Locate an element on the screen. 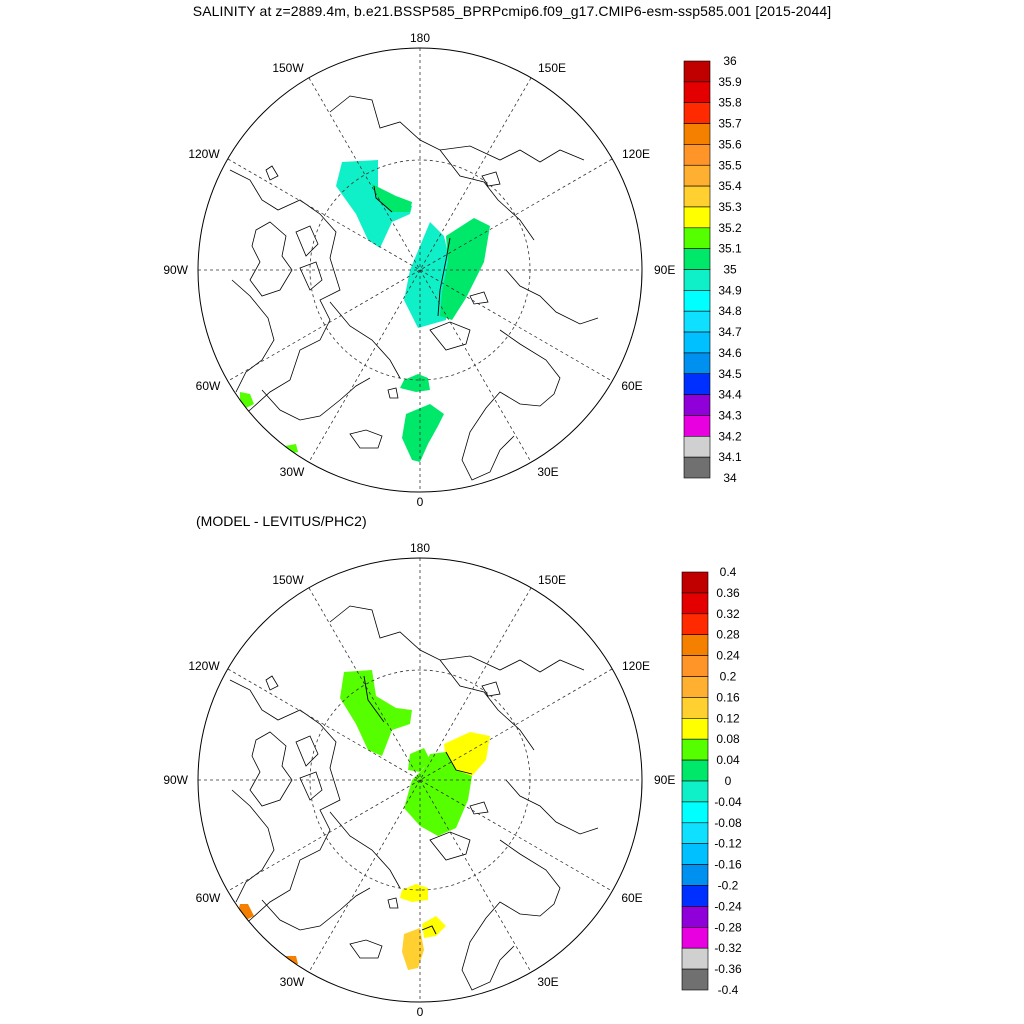 The image size is (1024, 1024). top-colorbar-label-15: 34.5 is located at coordinates (730, 374).